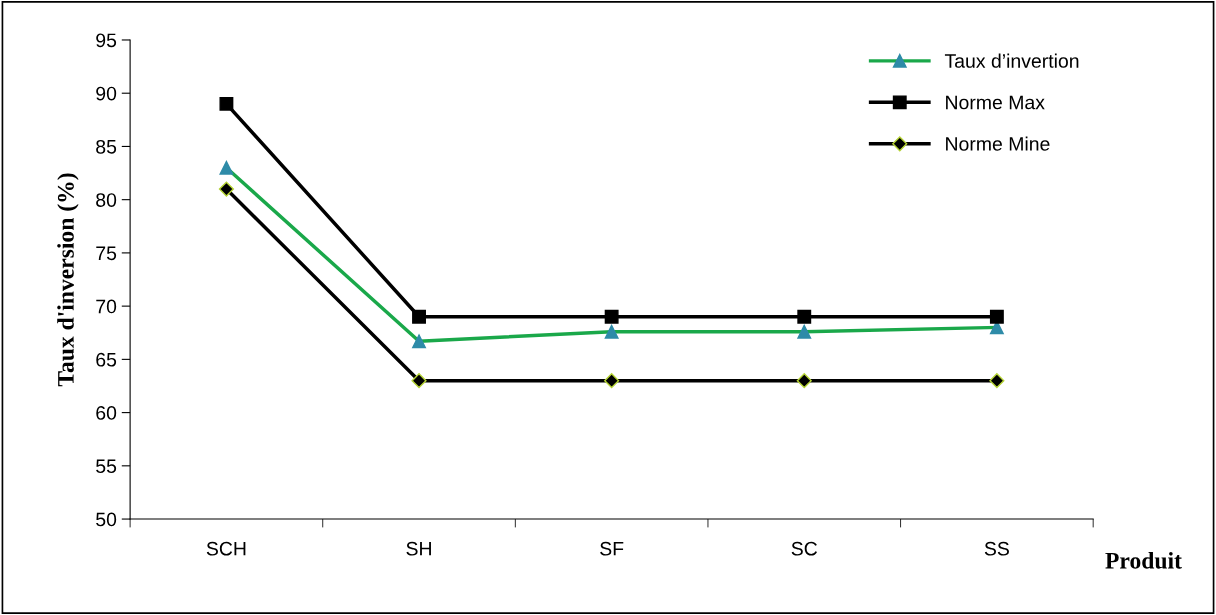 This screenshot has height=615, width=1216. Describe the element at coordinates (68, 280) in the screenshot. I see `y-axis-title: Taux d'inversion (%)` at that location.